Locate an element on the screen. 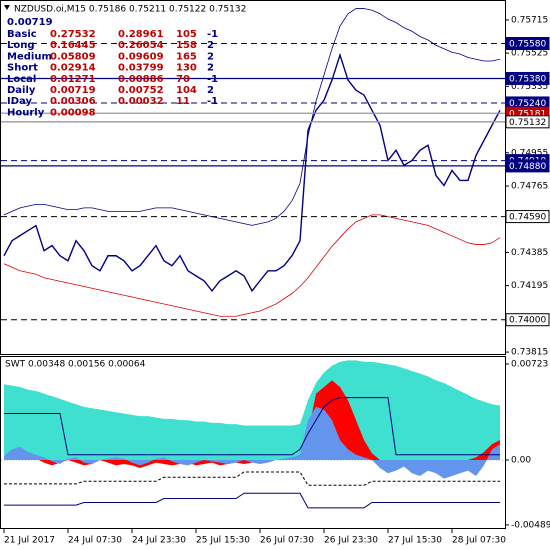 Image resolution: width=550 pixels, height=550 pixels. level-label: 0.75240 is located at coordinates (527, 104).